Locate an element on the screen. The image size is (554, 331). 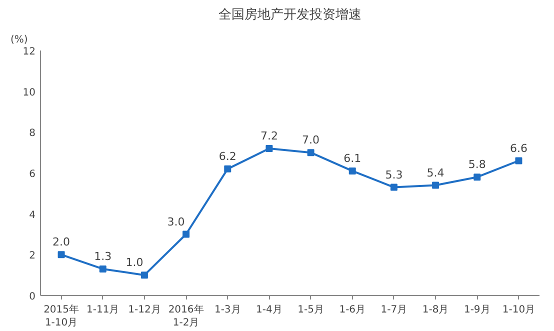
data-label: 5.4 is located at coordinates (435, 173).